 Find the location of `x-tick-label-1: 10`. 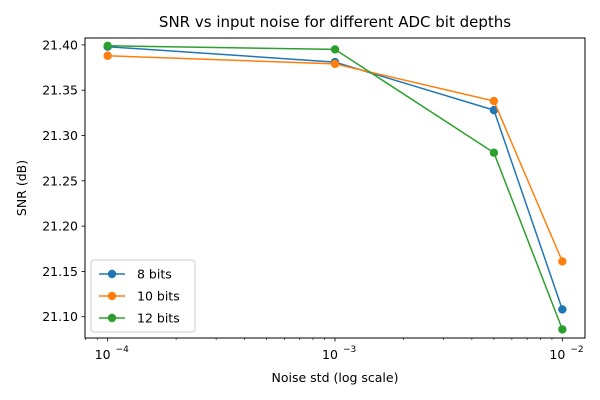

x-tick-label-1: 10 is located at coordinates (330, 354).